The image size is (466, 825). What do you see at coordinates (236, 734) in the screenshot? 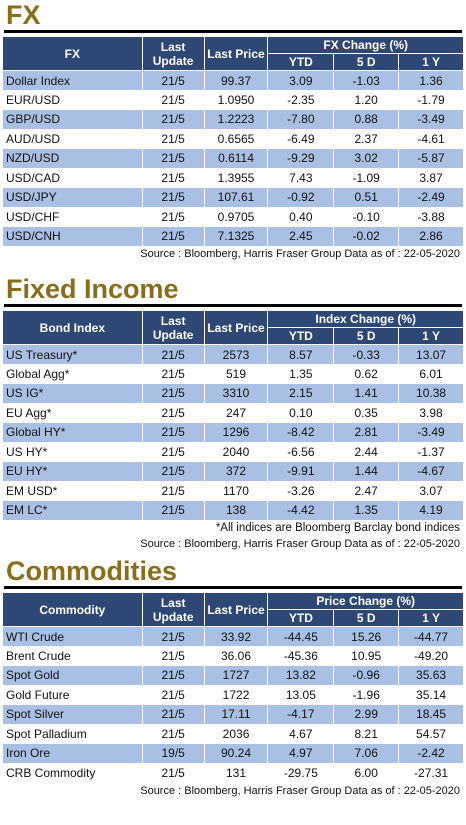
I see `cell-price: 2036` at bounding box center [236, 734].